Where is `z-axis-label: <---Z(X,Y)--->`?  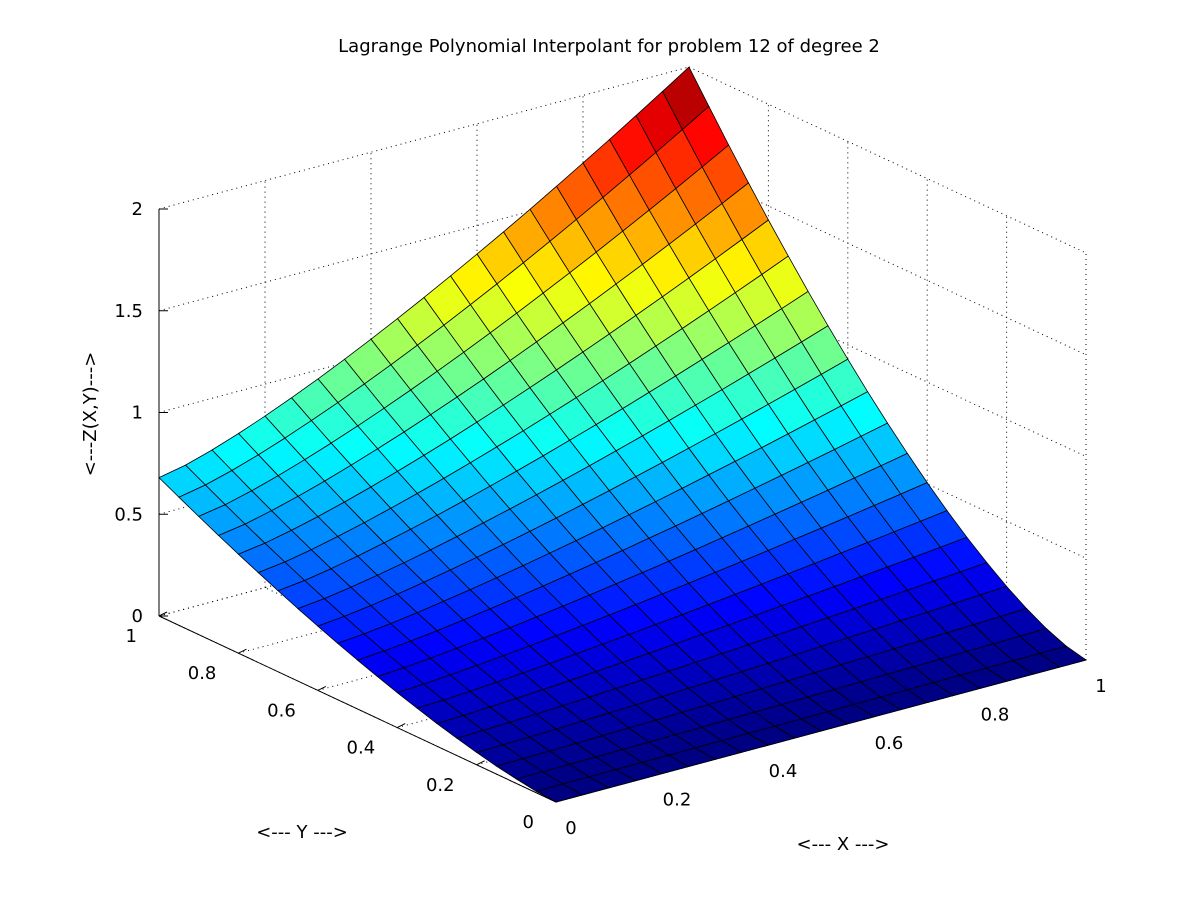
z-axis-label: <---Z(X,Y)---> is located at coordinates (90, 414).